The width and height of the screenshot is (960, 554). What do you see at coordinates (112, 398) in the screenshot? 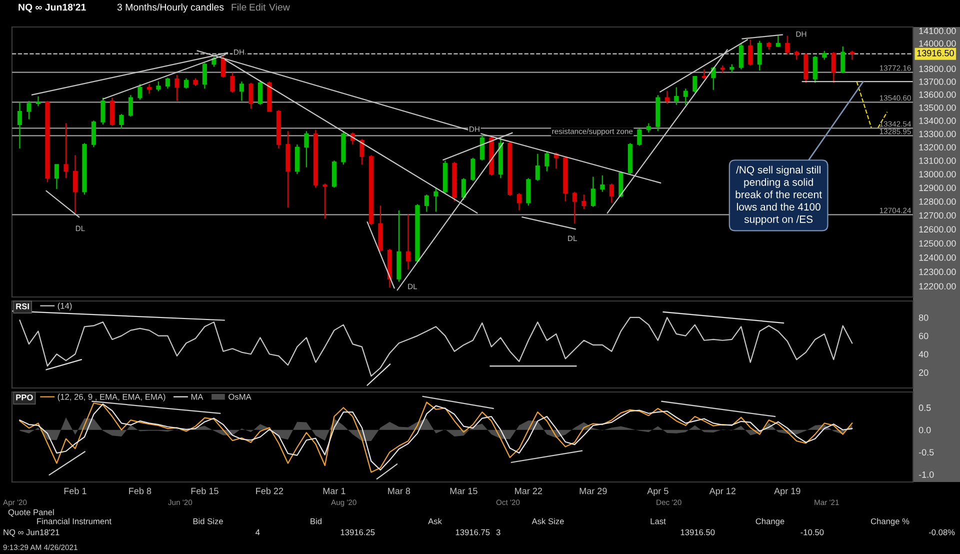
I see `legend-label: (12, 26, 9 , EMA, EMA, EMA)` at bounding box center [112, 398].